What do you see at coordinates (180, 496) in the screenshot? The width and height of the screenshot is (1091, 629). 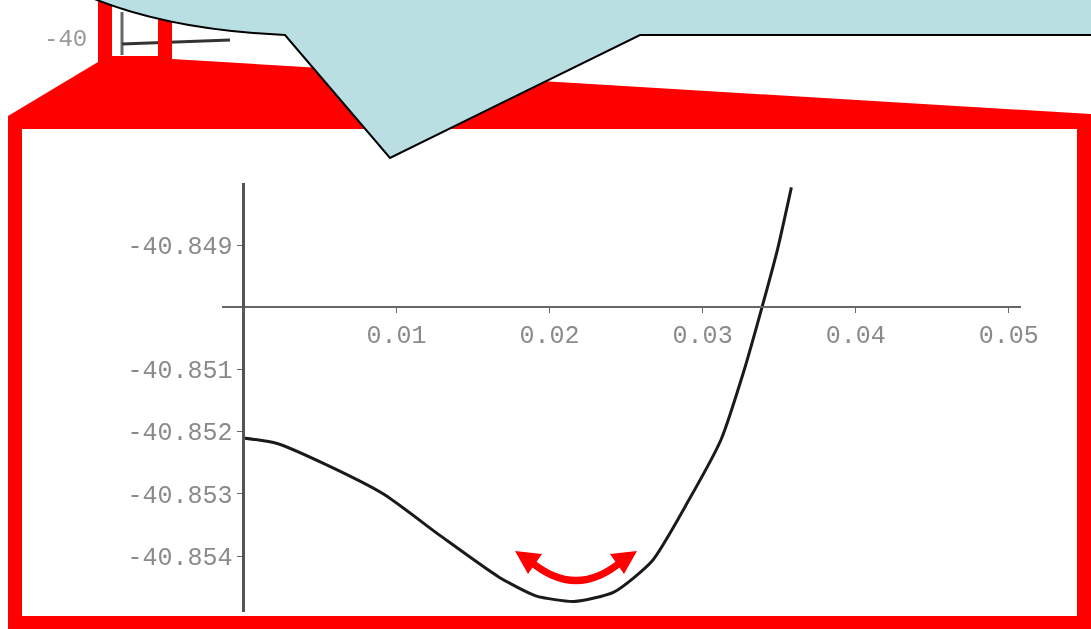 I see `y-tick-label: -40.853` at bounding box center [180, 496].